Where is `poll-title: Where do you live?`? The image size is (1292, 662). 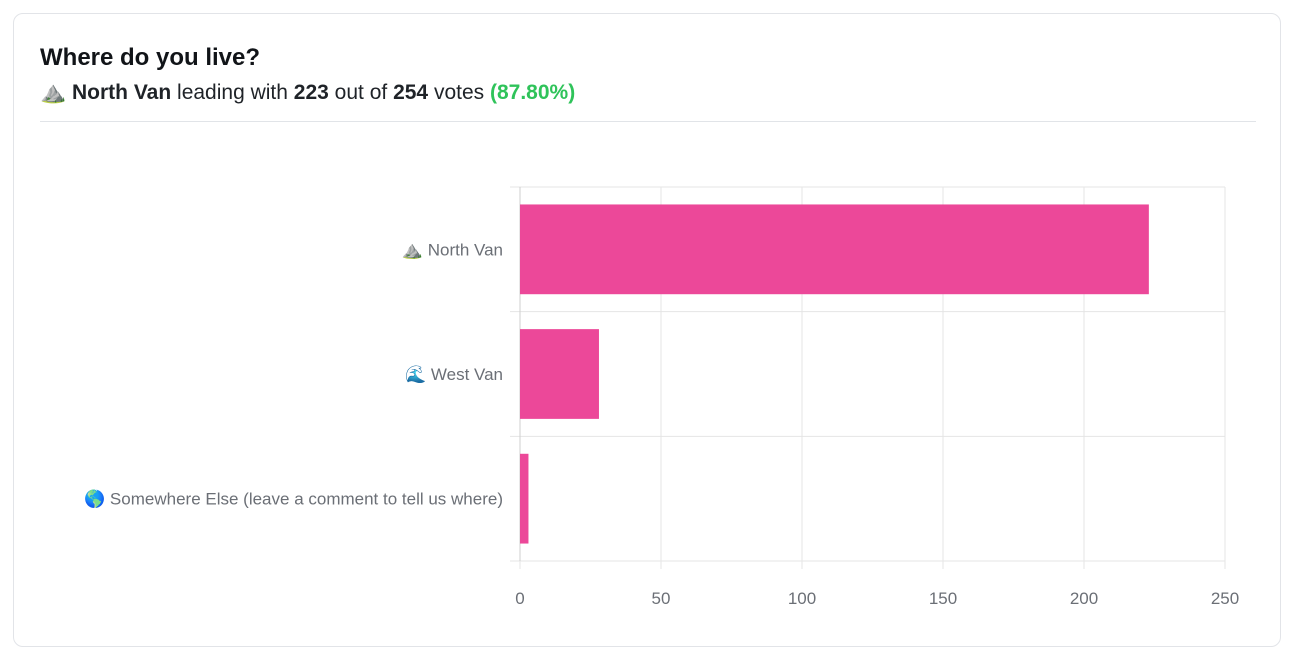 poll-title: Where do you live? is located at coordinates (150, 57).